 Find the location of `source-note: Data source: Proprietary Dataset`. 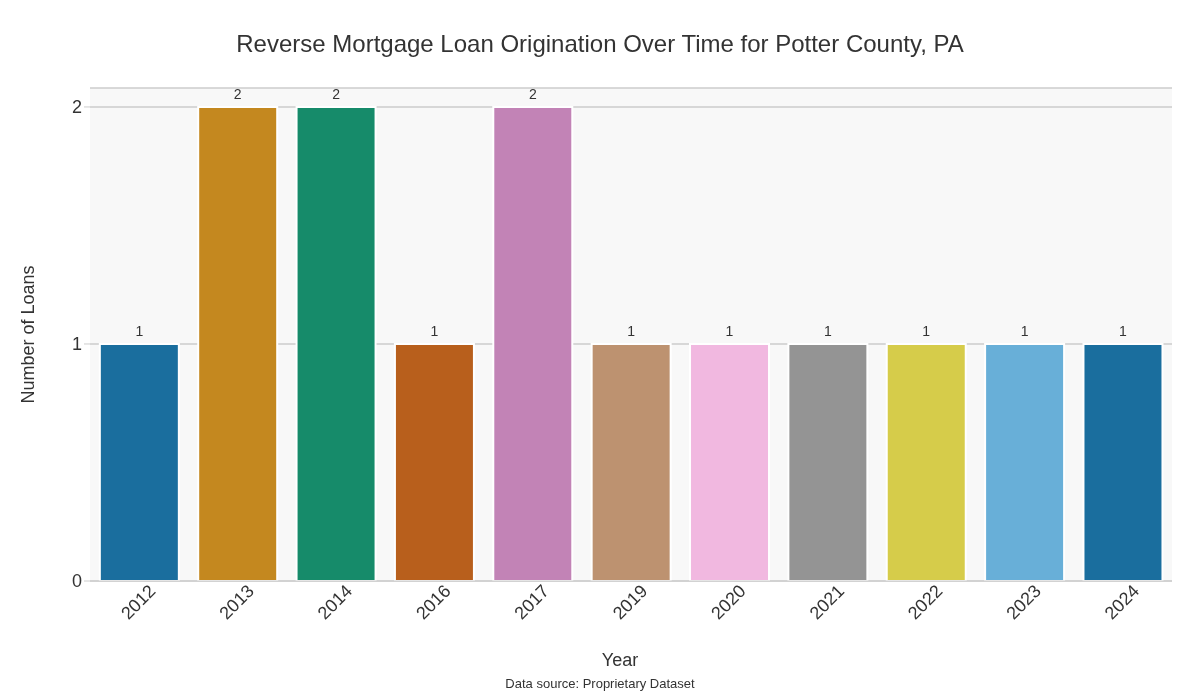

source-note: Data source: Proprietary Dataset is located at coordinates (600, 683).